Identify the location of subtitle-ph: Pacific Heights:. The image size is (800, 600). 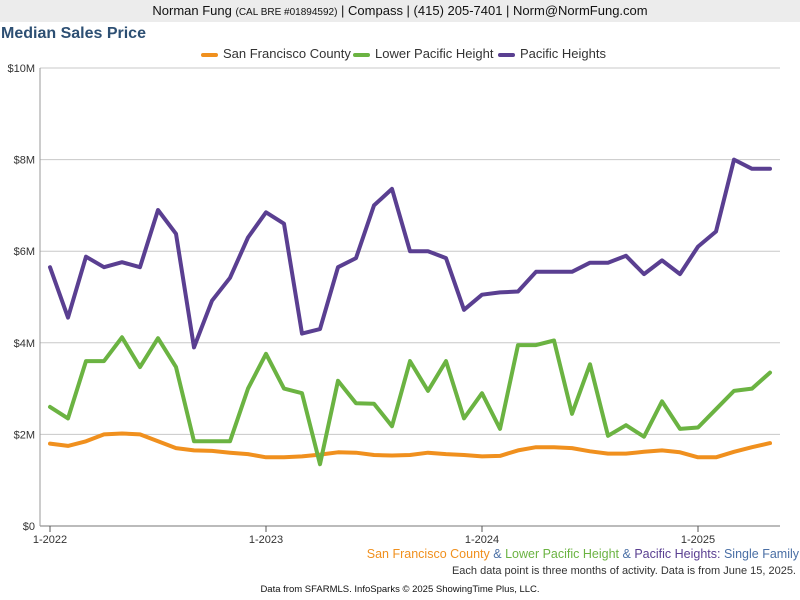
(677, 554).